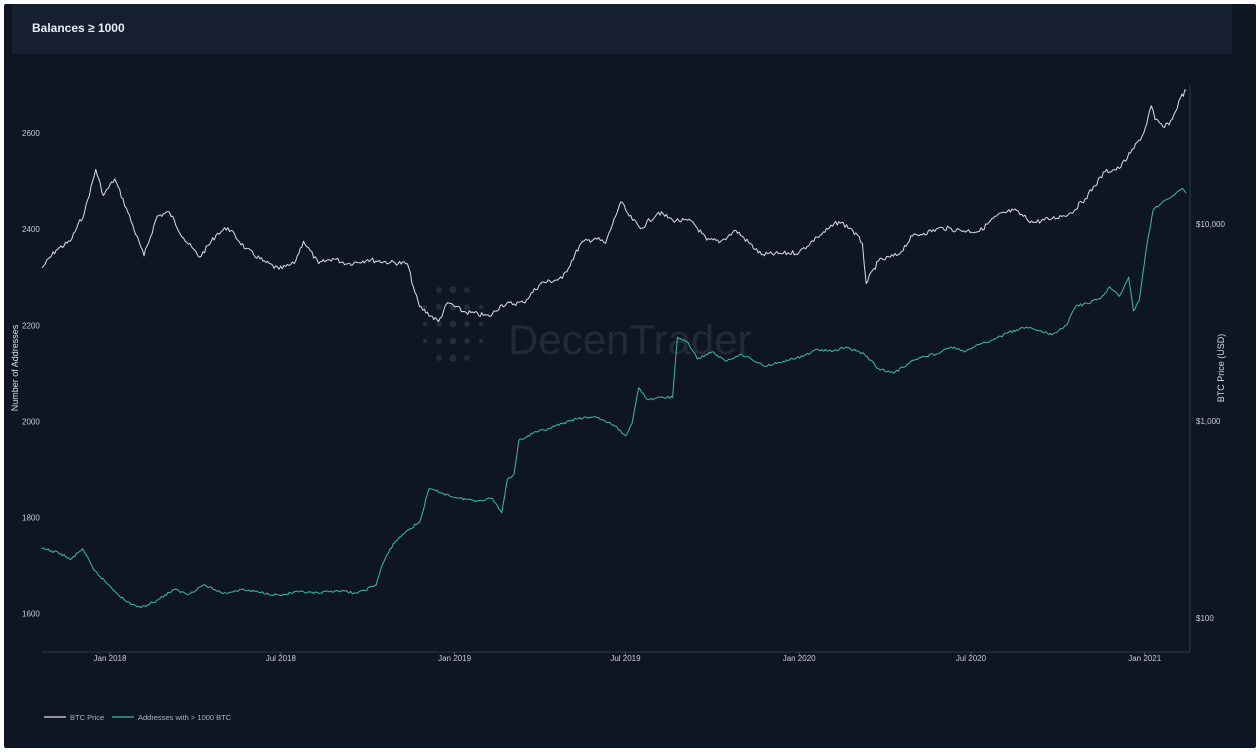 This screenshot has width=1260, height=754. I want to click on x-tick-label: Jan 2018, so click(110, 658).